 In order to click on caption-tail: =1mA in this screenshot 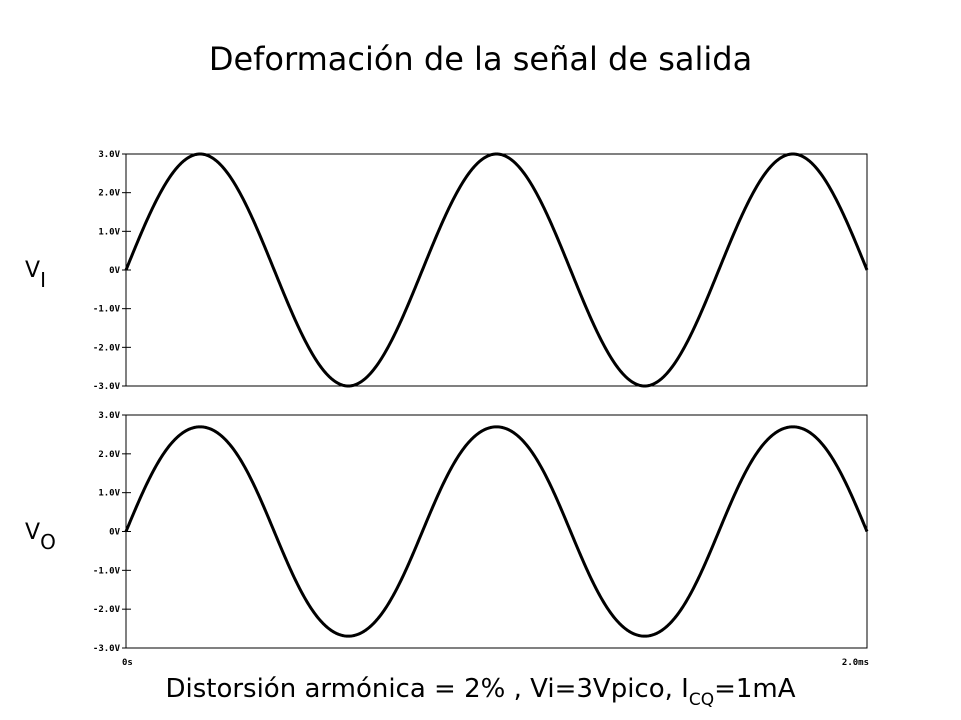, I will do `click(755, 689)`.